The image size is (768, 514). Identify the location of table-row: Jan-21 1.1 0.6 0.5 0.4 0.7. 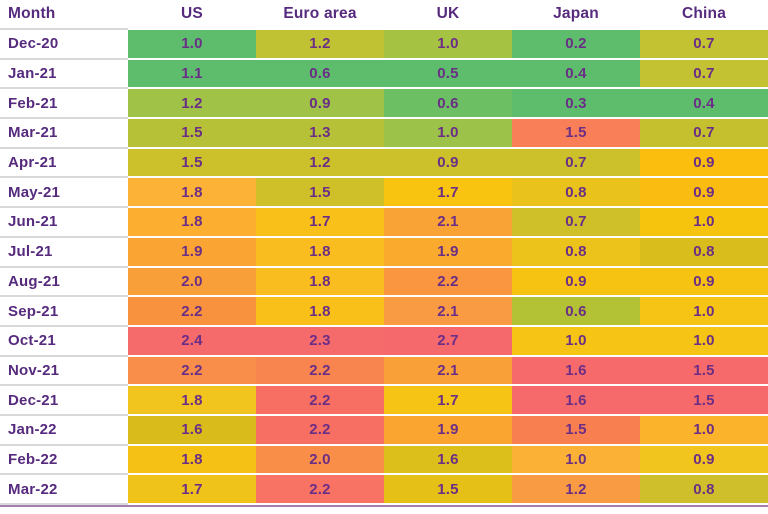
(384, 74).